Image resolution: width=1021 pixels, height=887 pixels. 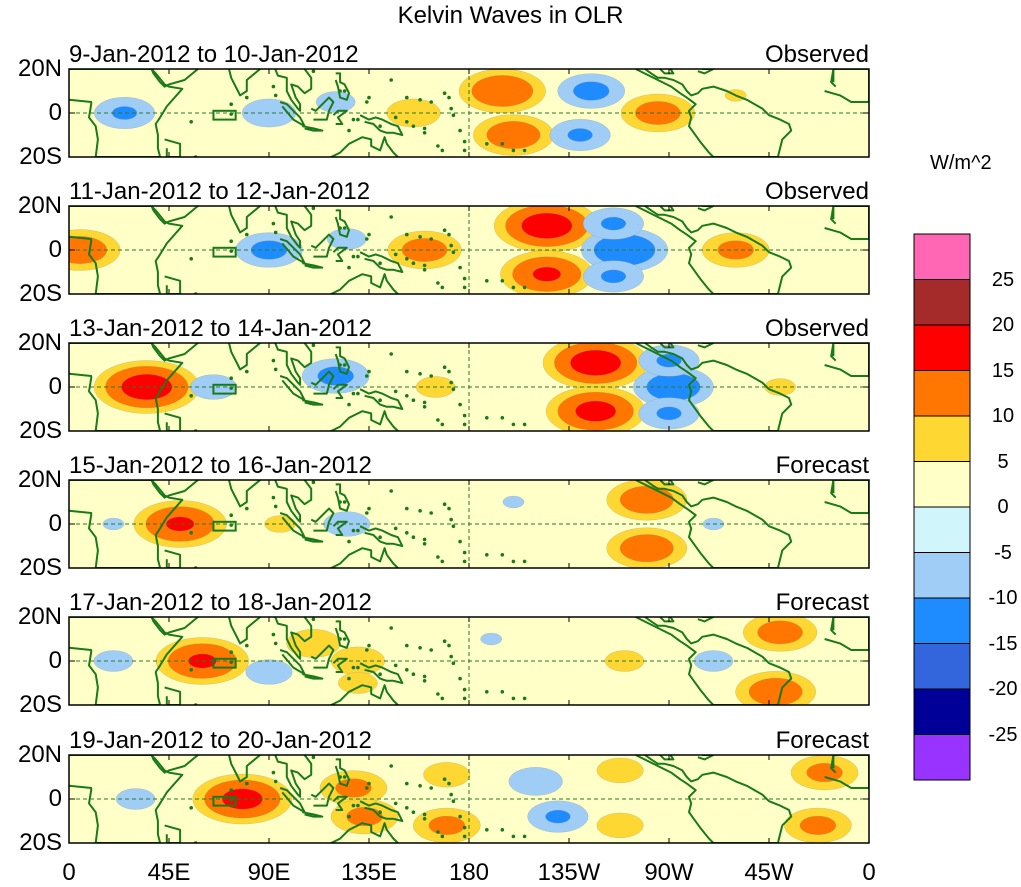 What do you see at coordinates (469, 872) in the screenshot?
I see `longitude-tick-label: 180` at bounding box center [469, 872].